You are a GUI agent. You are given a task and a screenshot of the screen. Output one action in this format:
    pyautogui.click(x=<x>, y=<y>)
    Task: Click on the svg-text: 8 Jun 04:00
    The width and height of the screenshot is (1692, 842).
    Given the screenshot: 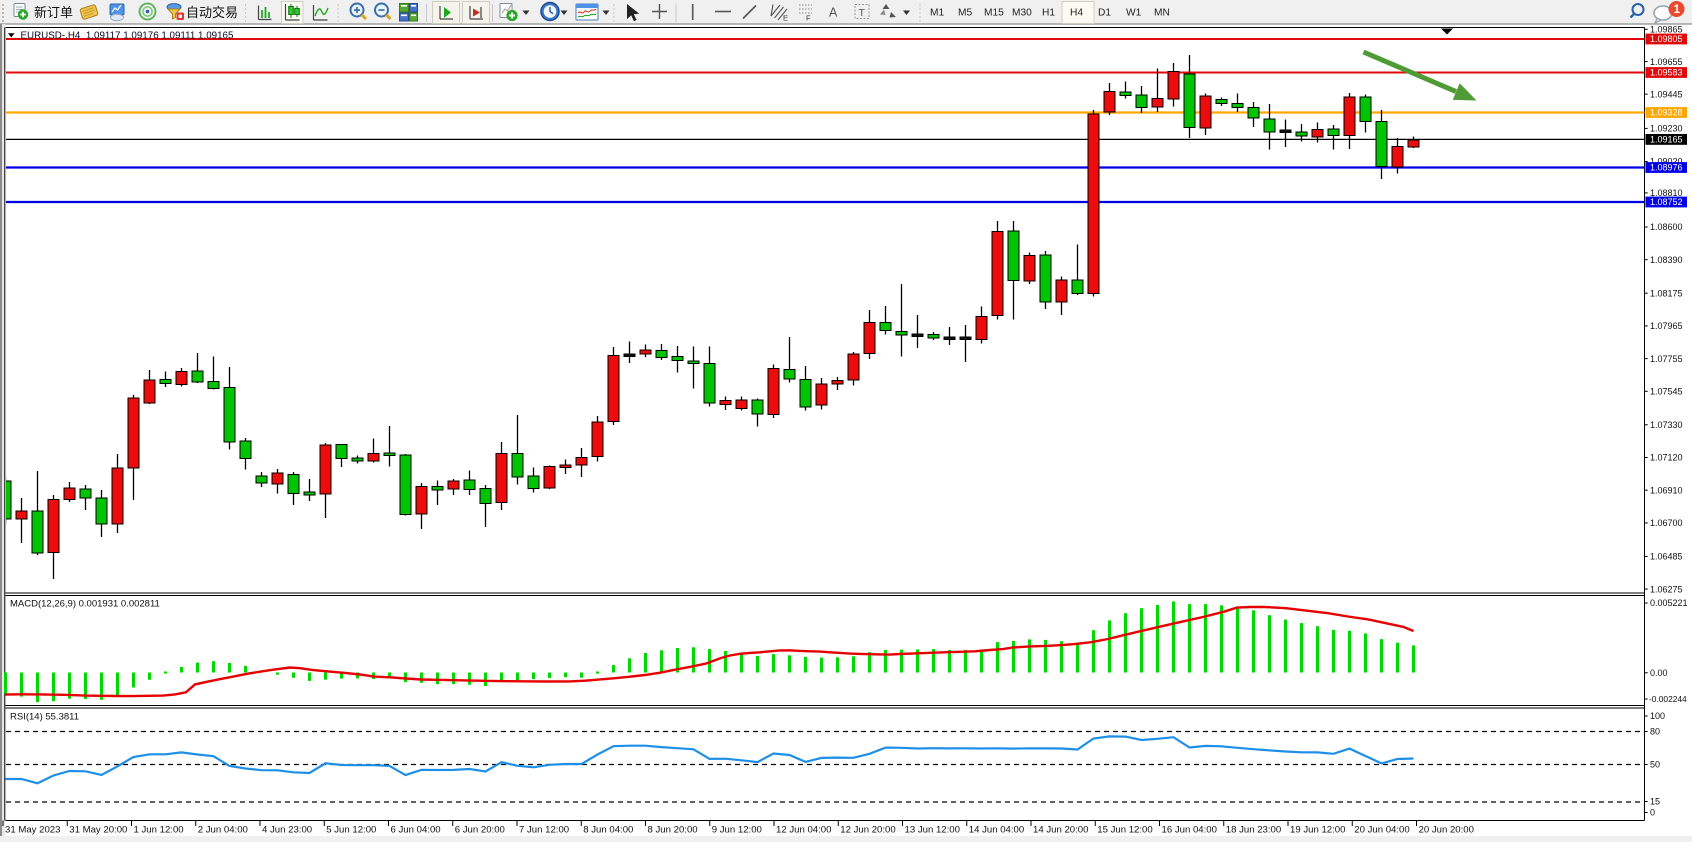 What is the action you would take?
    pyautogui.click(x=608, y=830)
    